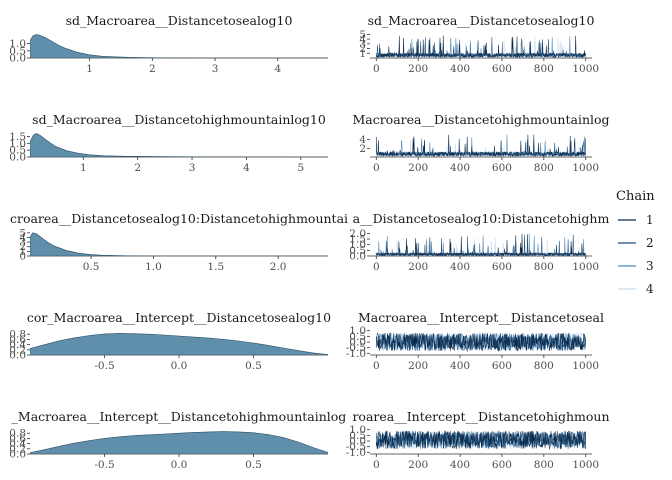 The height and width of the screenshot is (480, 672). I want to click on legend-label-chain-2: 2, so click(650, 243).